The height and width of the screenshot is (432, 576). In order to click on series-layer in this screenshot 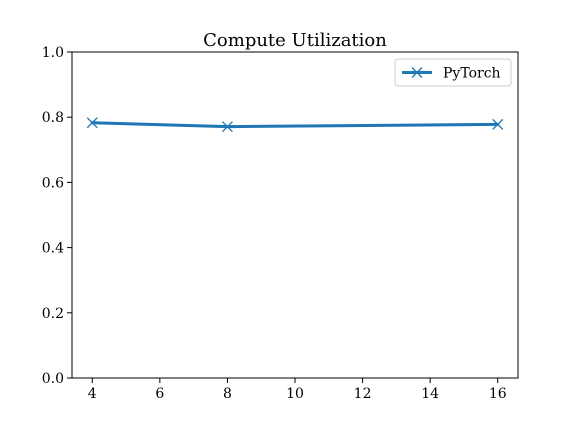, I will do `click(295, 125)`.